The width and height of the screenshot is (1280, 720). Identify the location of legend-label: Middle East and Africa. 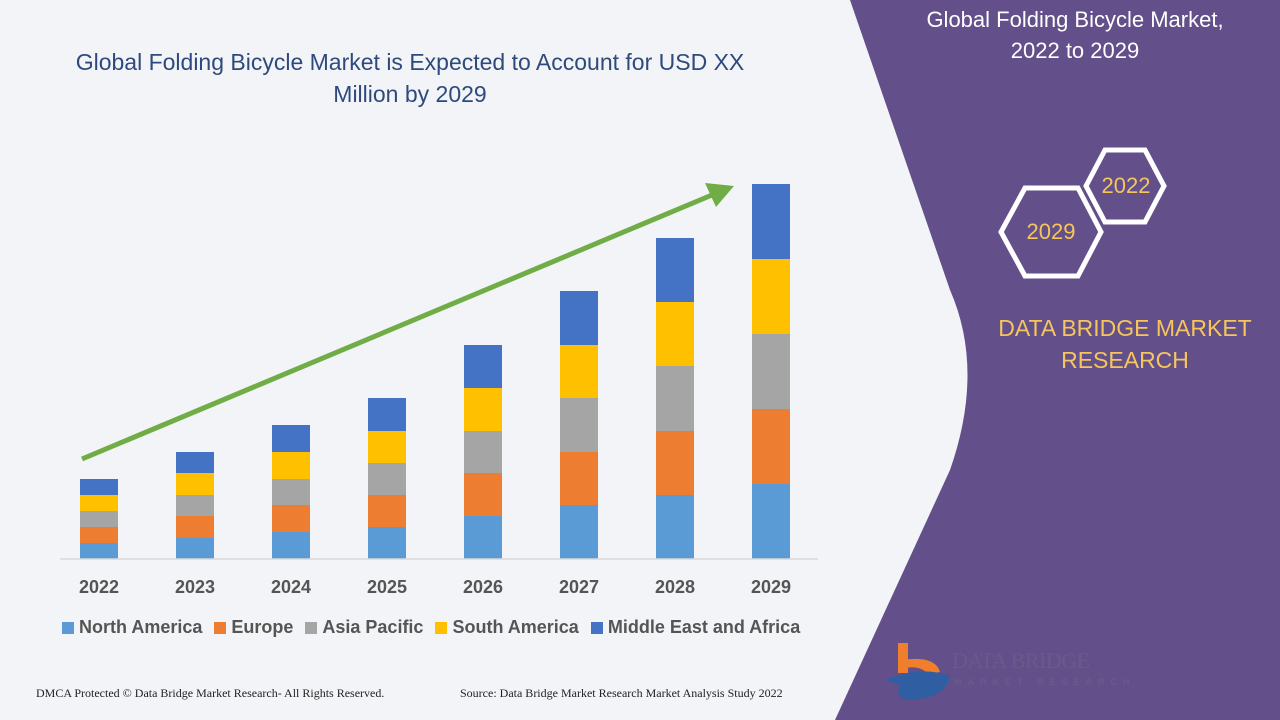
(704, 627).